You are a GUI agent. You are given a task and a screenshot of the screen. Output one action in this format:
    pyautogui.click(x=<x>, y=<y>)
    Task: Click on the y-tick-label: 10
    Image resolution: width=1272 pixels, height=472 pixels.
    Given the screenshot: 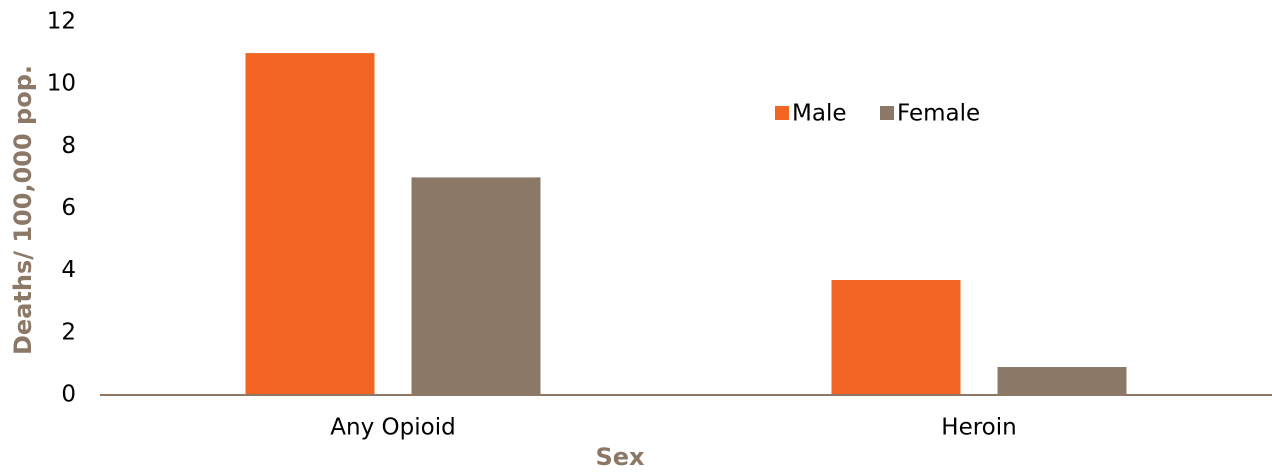 What is the action you would take?
    pyautogui.click(x=61, y=84)
    